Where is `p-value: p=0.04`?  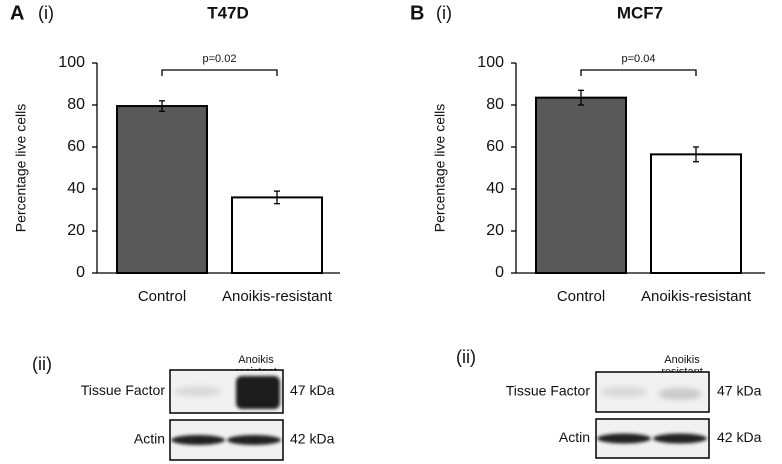 p-value: p=0.04 is located at coordinates (639, 59).